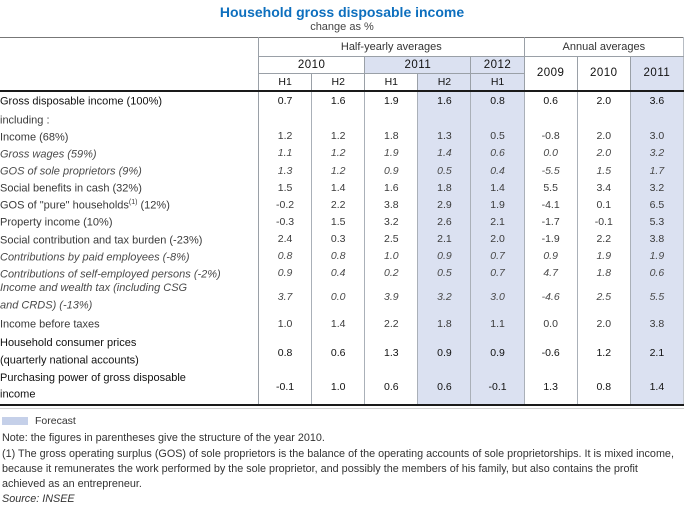  Describe the element at coordinates (444, 100) in the screenshot. I see `value-cell: 1.6` at that location.